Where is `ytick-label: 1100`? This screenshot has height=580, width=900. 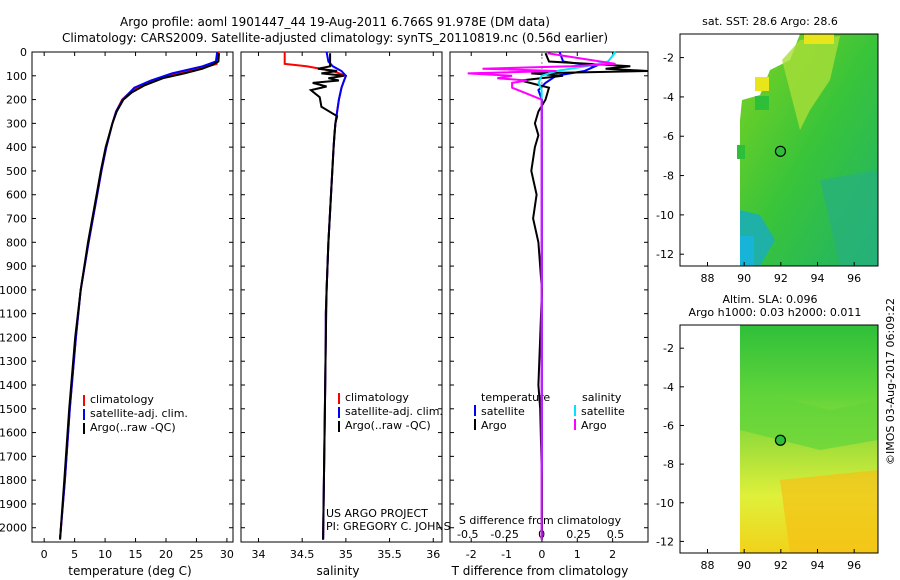 ytick-label: 1100 is located at coordinates (13, 314).